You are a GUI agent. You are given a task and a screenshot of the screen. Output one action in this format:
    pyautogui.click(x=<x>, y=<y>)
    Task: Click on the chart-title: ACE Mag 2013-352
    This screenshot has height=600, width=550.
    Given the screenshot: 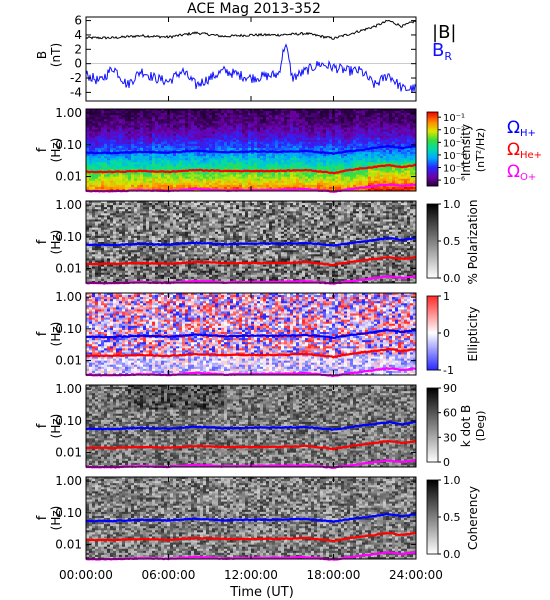 What is the action you would take?
    pyautogui.click(x=254, y=9)
    